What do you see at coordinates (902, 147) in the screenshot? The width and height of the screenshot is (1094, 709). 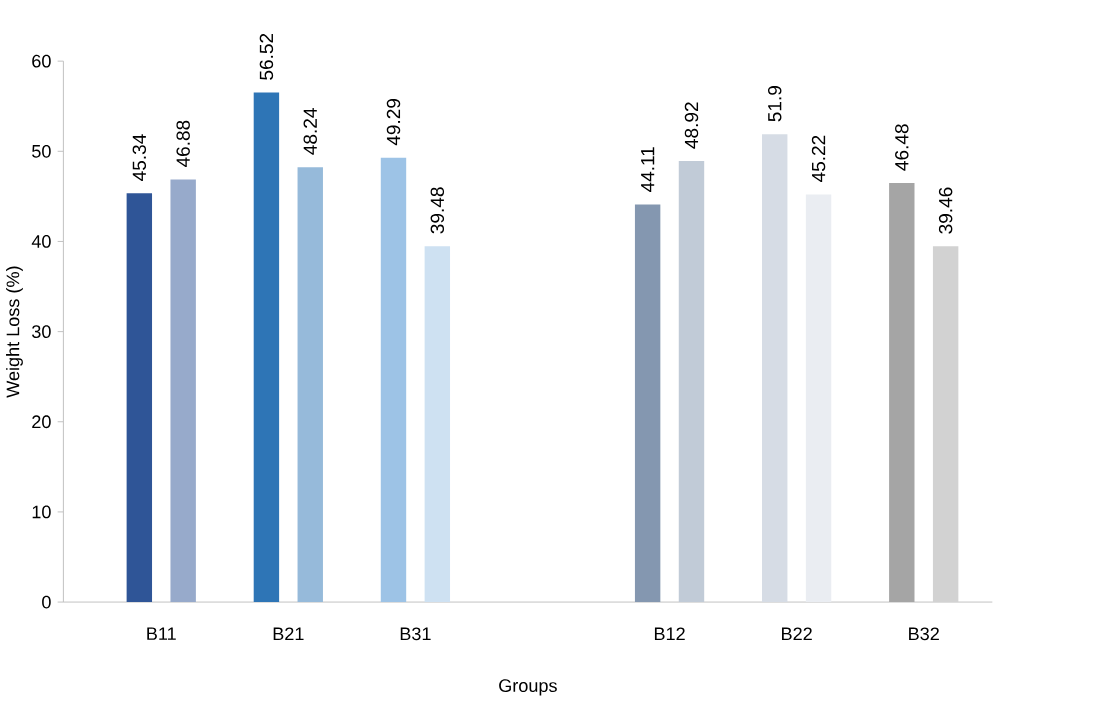 I see `data-label: 46.48` at bounding box center [902, 147].